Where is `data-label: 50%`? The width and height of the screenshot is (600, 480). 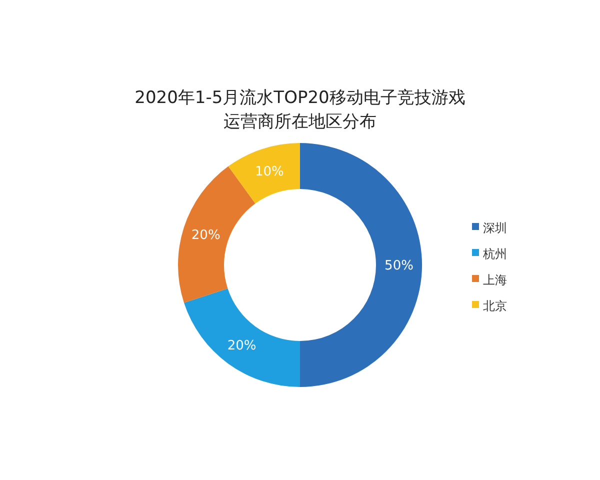 data-label: 50% is located at coordinates (399, 266).